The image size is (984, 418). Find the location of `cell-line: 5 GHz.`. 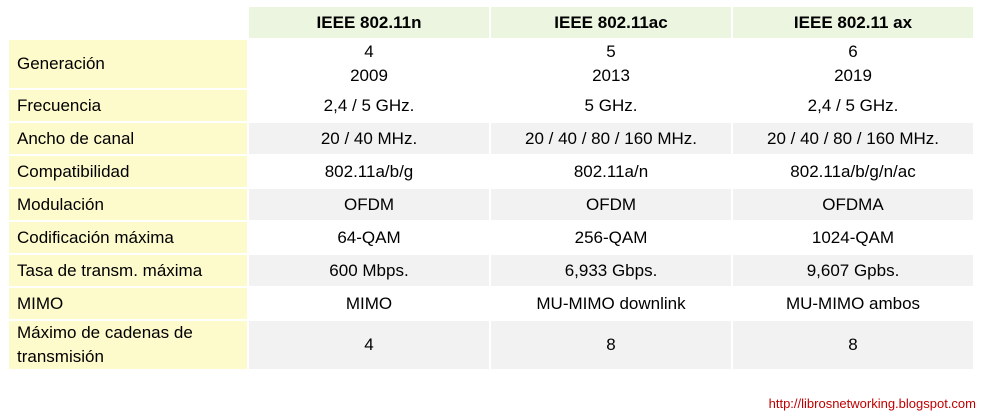

cell-line: 5 GHz. is located at coordinates (611, 105).